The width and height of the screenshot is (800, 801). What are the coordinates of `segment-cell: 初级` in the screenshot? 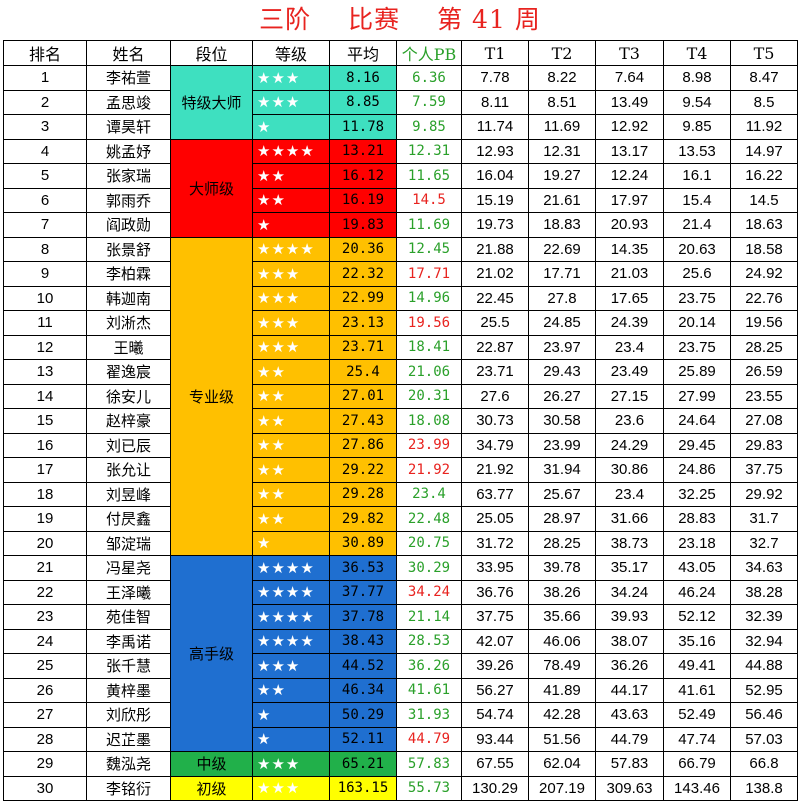 It's located at (211, 788).